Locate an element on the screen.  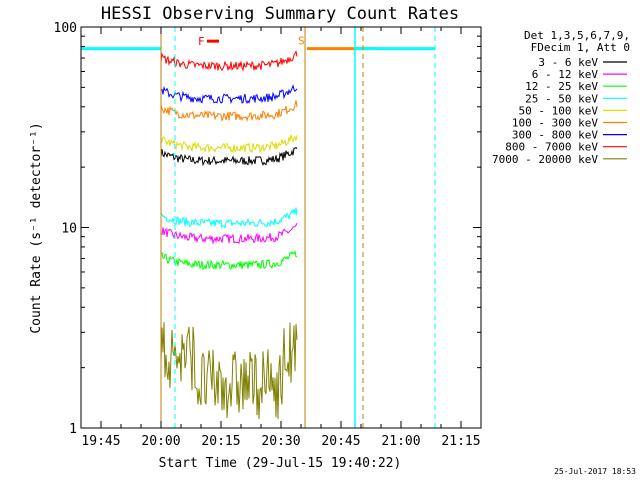
y-tick-label: 100 is located at coordinates (65, 28).